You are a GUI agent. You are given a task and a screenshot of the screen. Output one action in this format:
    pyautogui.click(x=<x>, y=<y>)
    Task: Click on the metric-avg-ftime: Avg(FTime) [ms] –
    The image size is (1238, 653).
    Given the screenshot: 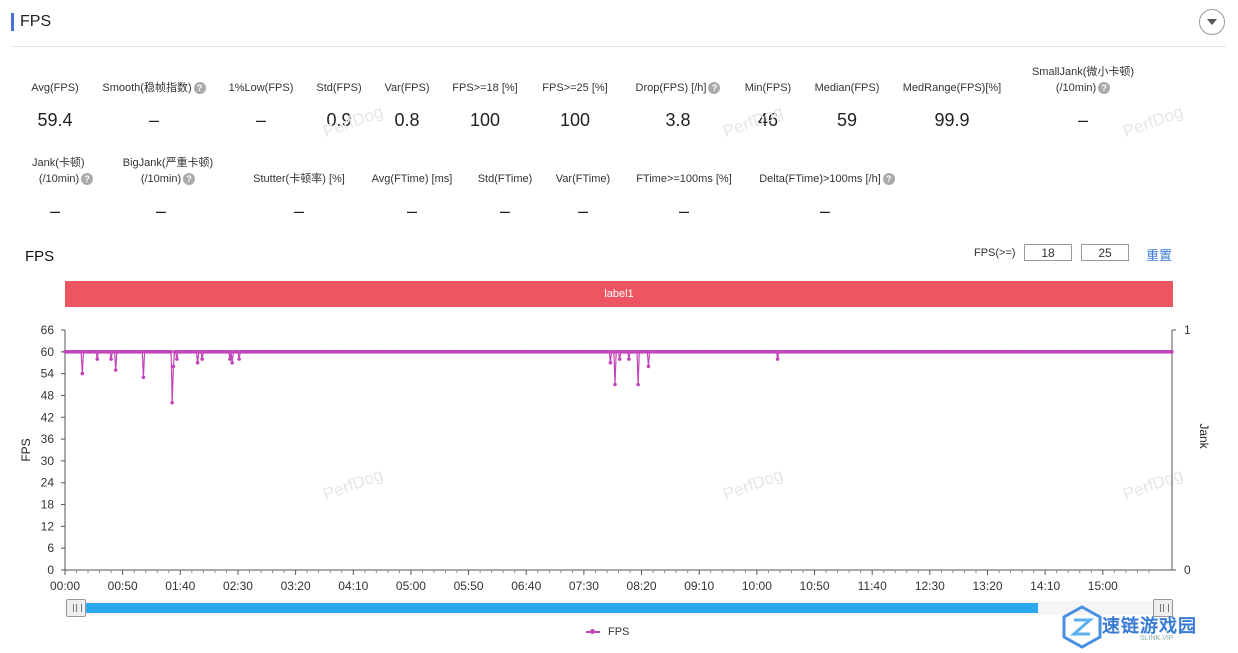 What is the action you would take?
    pyautogui.click(x=412, y=196)
    